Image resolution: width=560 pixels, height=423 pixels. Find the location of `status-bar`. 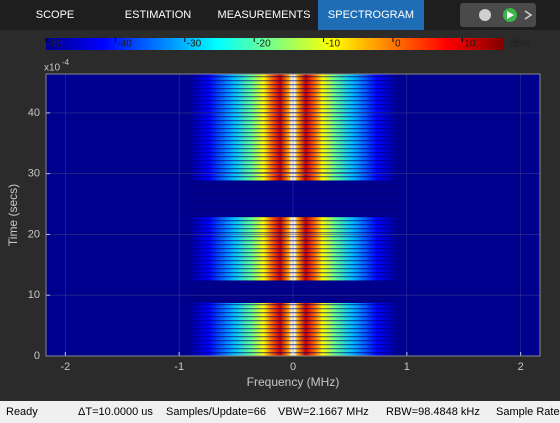

status-bar is located at coordinates (280, 412).